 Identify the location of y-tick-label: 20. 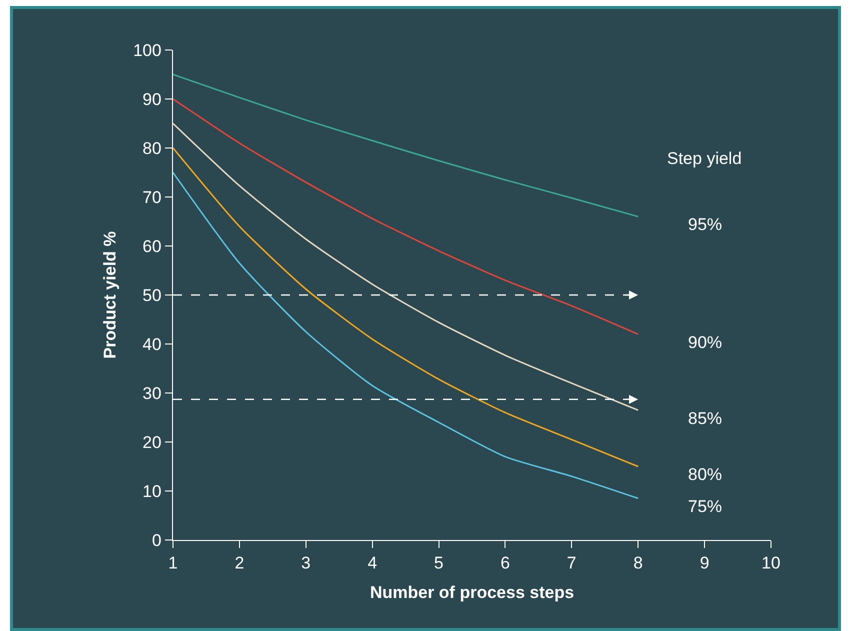
(152, 442).